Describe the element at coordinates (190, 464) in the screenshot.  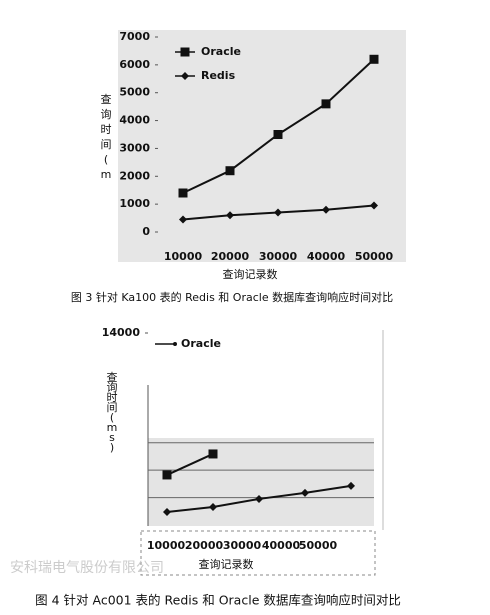
I see `series-line` at that location.